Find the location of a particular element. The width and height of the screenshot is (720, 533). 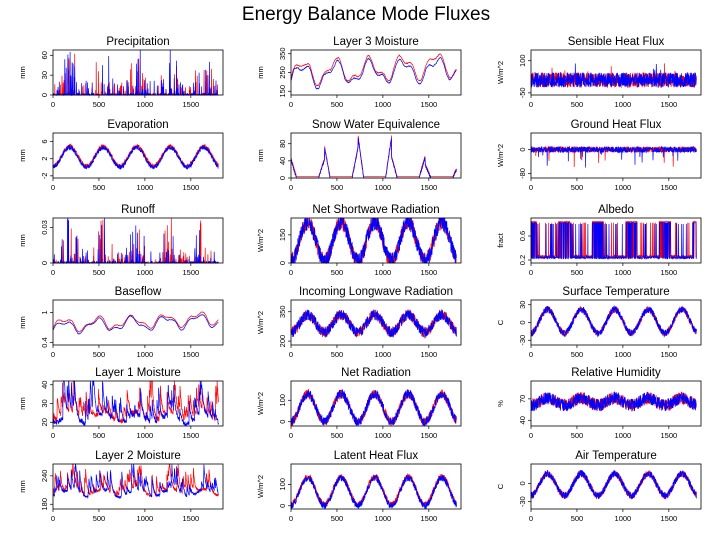

panel-precipitation: Precipitation mm 0 500 1000 1500 0 30 60 is located at coordinates (121, 72).